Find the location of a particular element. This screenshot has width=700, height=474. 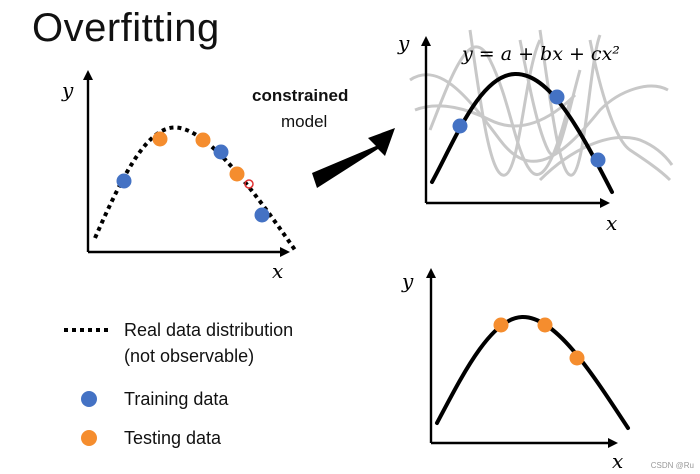

legend-real-sublabel: (not observable) is located at coordinates (189, 356).